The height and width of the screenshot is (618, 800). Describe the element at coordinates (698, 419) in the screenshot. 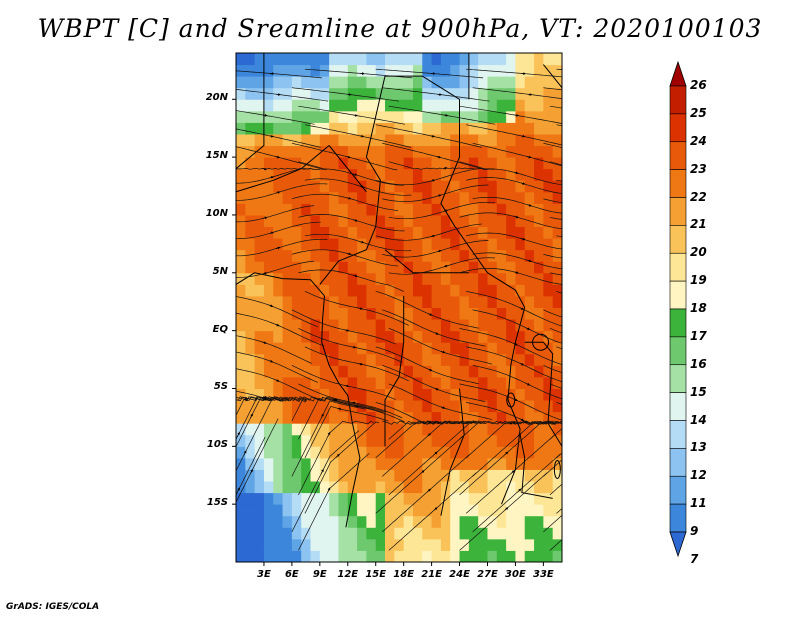

I see `colorbar-label: 14` at that location.